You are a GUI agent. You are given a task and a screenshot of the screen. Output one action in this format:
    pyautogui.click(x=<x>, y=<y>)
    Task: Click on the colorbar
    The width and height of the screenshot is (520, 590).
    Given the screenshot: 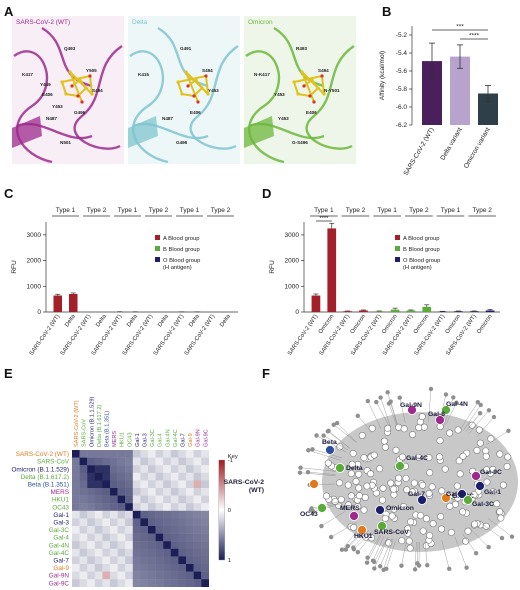 What is the action you would take?
    pyautogui.click(x=222, y=510)
    